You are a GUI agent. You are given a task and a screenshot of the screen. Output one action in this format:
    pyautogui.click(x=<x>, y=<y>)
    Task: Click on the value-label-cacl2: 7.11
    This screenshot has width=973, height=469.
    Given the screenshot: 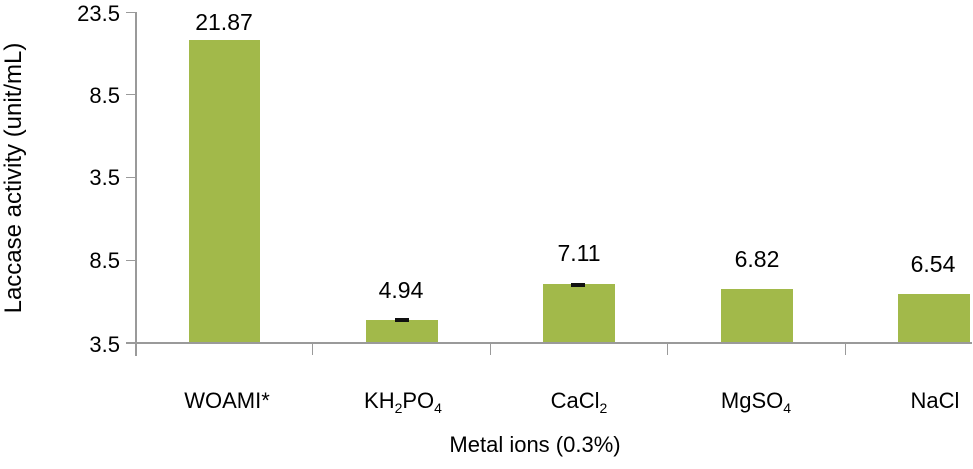 What is the action you would take?
    pyautogui.click(x=579, y=253)
    